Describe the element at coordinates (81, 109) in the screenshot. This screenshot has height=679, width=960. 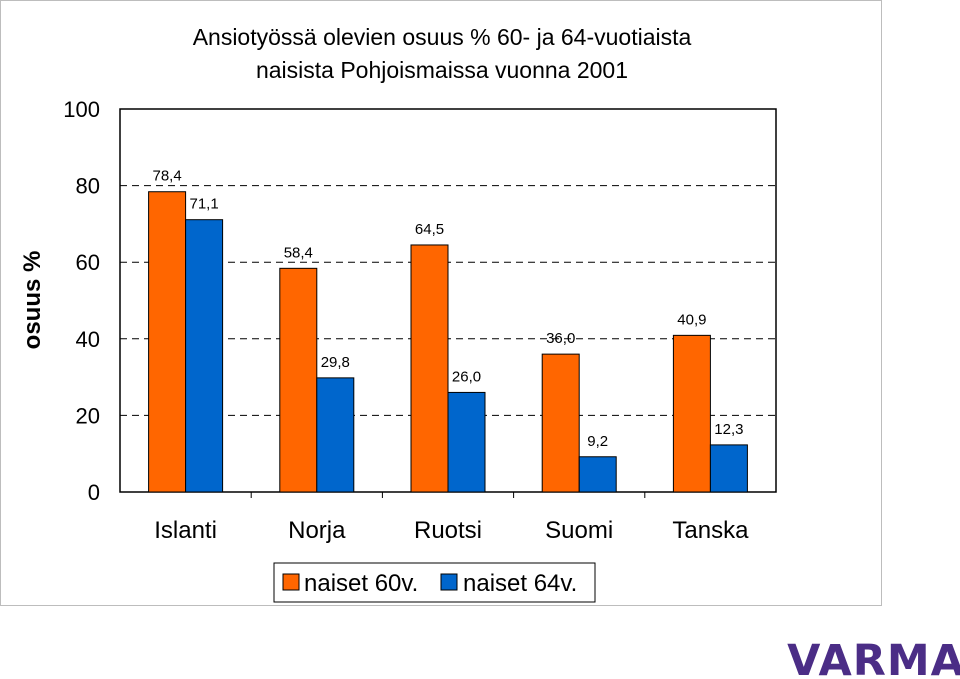
I see `y-tick-label: 100` at that location.